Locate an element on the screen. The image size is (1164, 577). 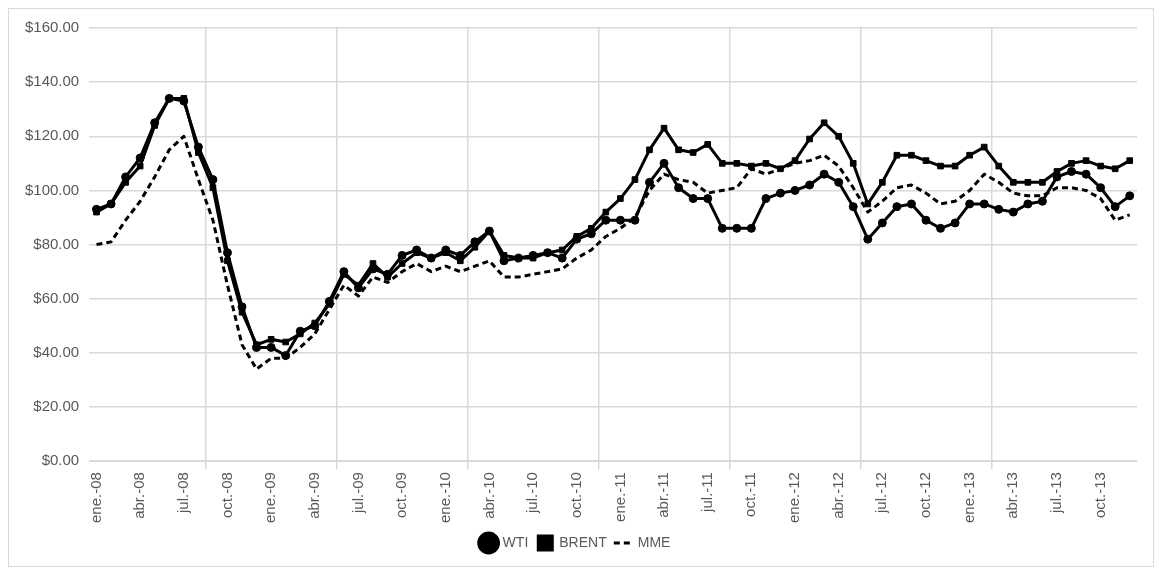
legend-label: MME is located at coordinates (654, 541).